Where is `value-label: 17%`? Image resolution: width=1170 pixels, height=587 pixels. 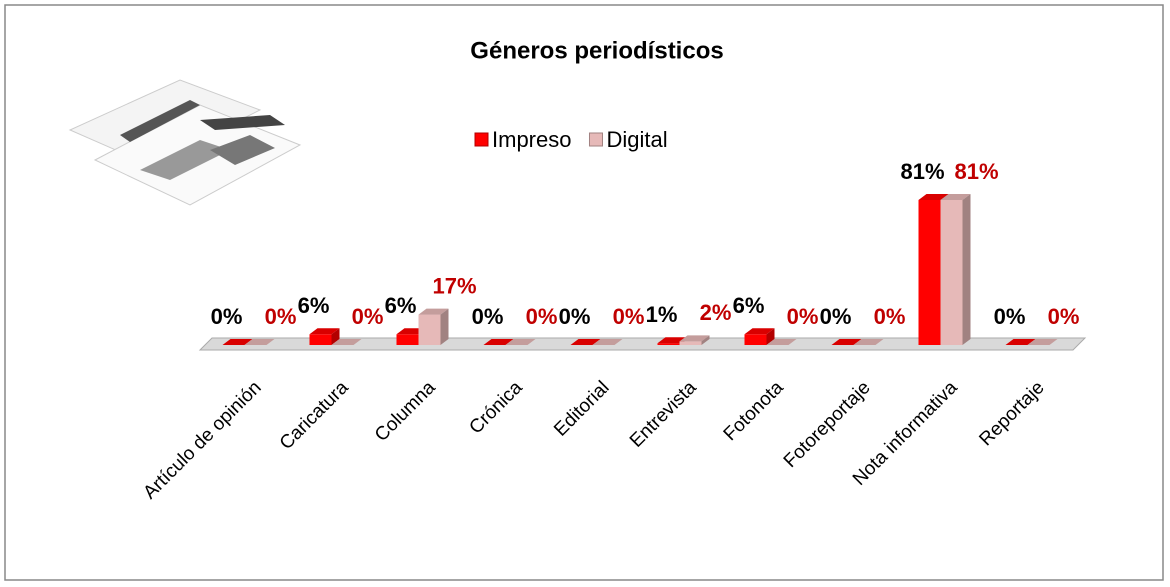 value-label: 17% is located at coordinates (454, 285).